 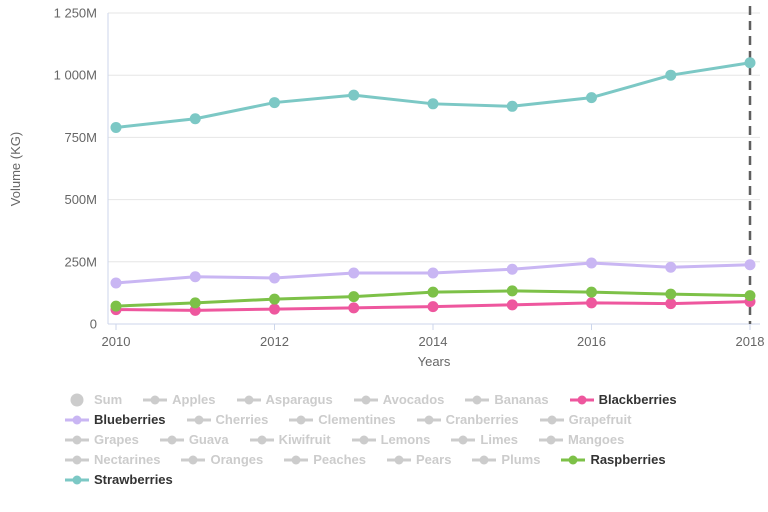 I want to click on y-axis-tick-label: 250M, so click(x=80, y=261).